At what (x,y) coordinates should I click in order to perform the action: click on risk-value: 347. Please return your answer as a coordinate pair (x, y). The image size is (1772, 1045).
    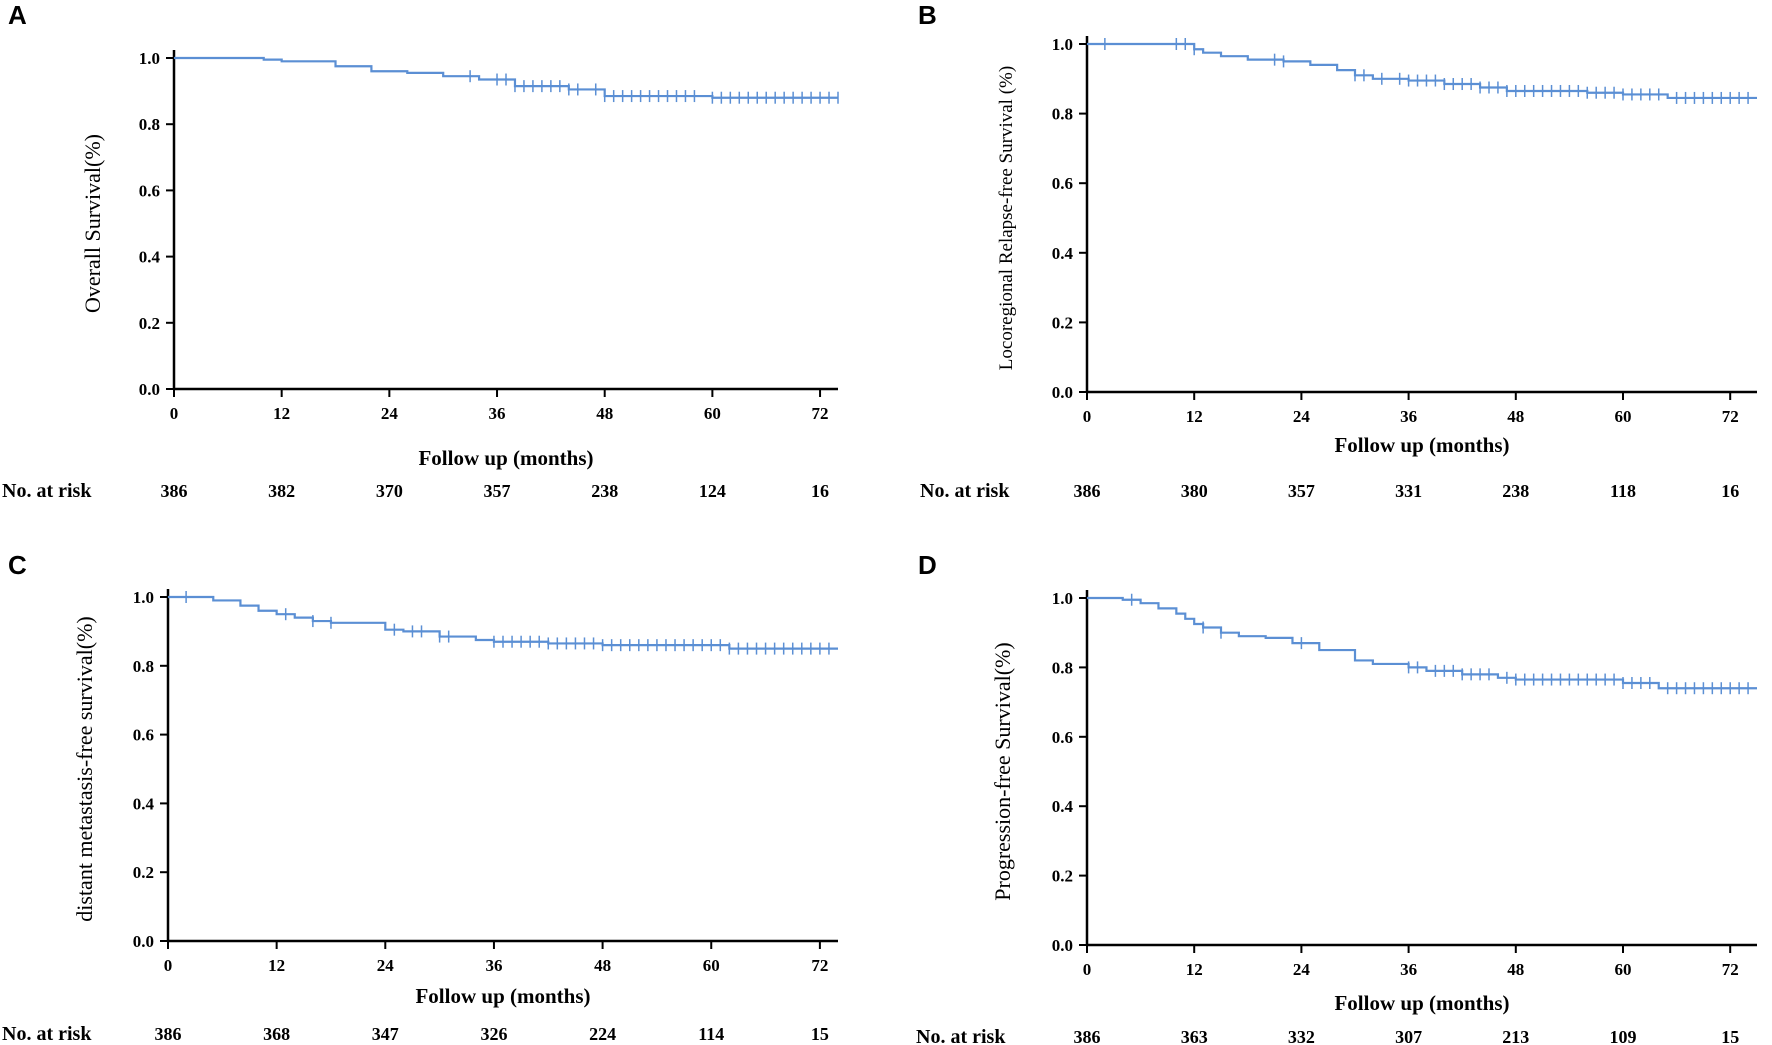
    Looking at the image, I should click on (385, 1034).